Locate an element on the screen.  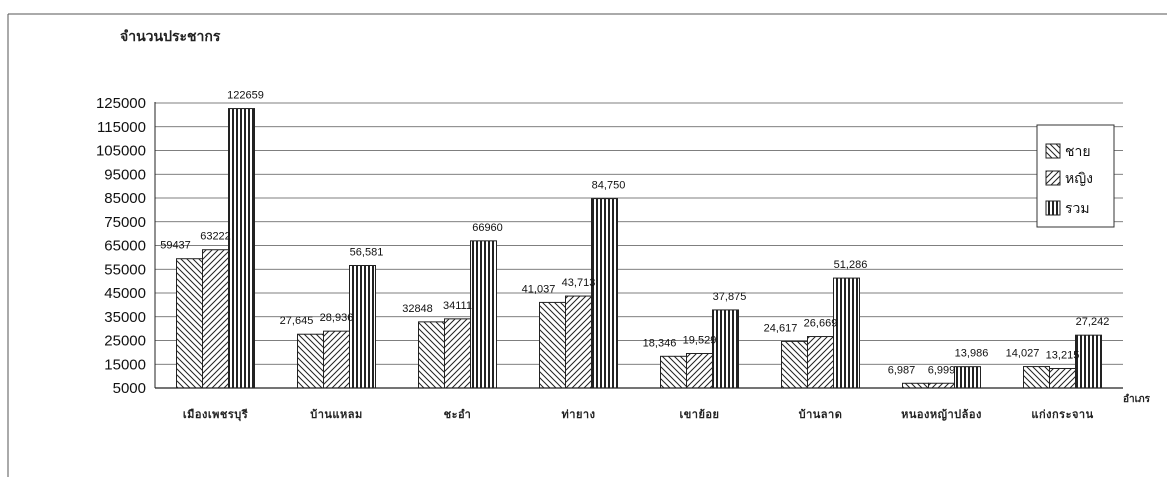
data-label: 18,346 is located at coordinates (660, 343).